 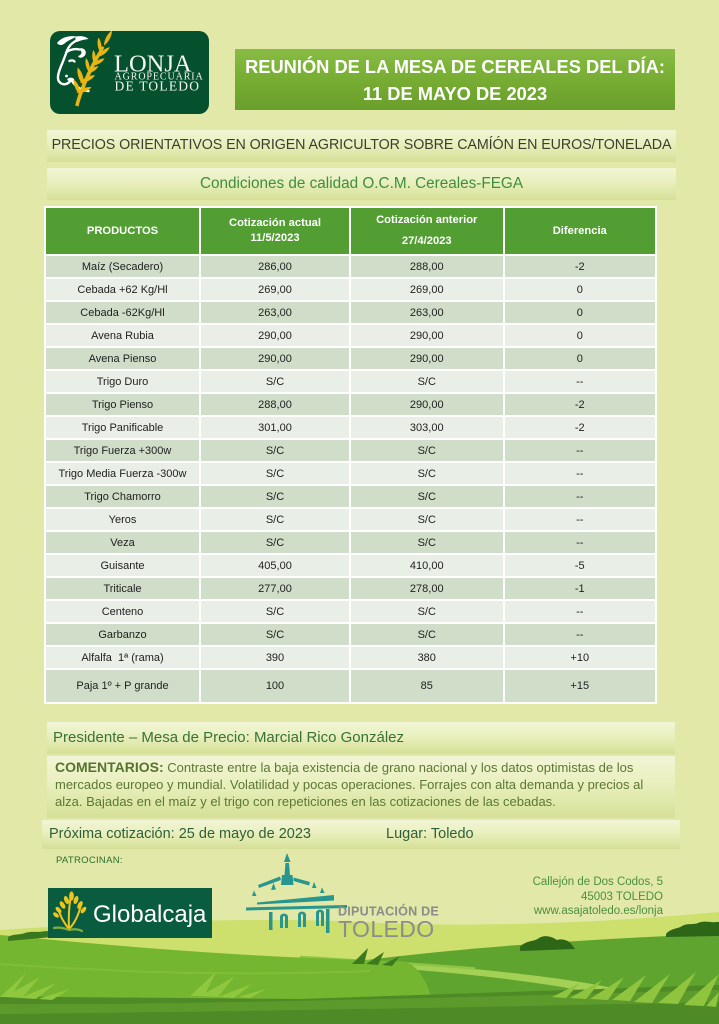 What do you see at coordinates (386, 929) in the screenshot?
I see `svg-text: TOLEDO` at bounding box center [386, 929].